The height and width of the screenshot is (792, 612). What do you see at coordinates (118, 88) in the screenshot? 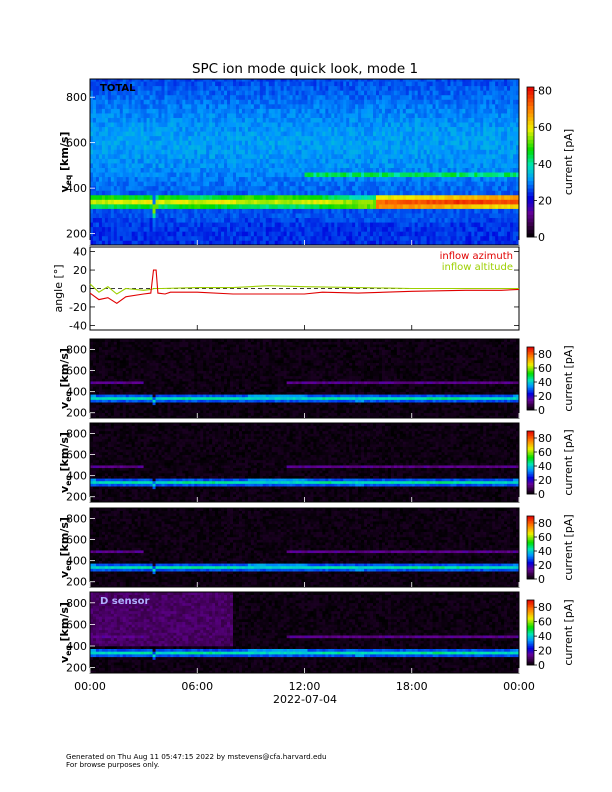
I see `panel-label: TOTAL` at bounding box center [118, 88].